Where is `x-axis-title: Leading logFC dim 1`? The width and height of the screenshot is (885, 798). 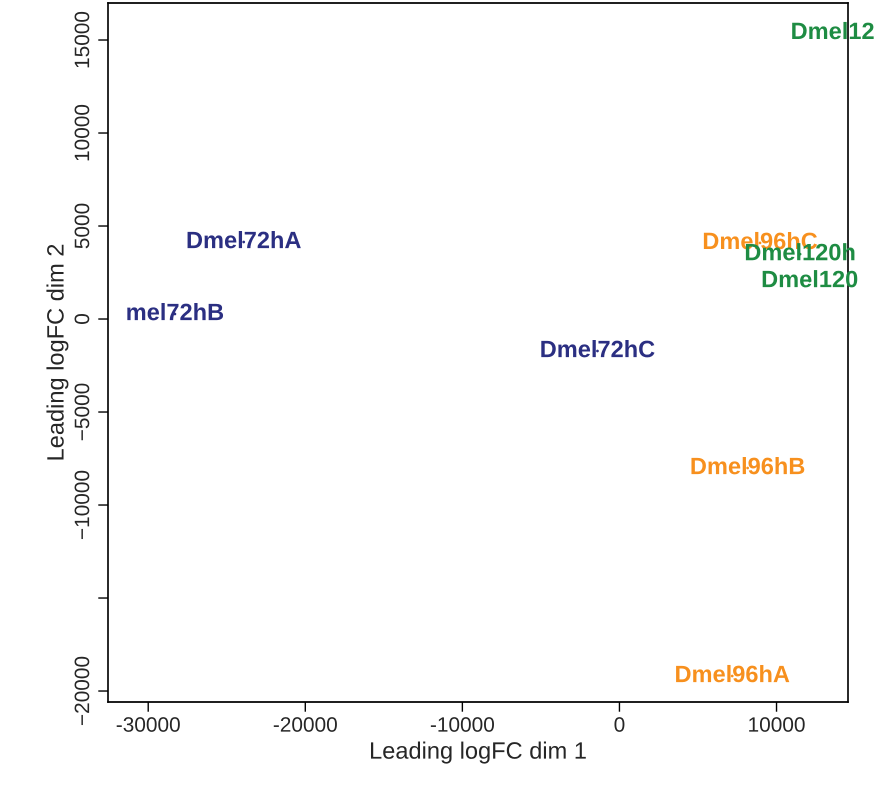 x-axis-title: Leading logFC dim 1 is located at coordinates (478, 753).